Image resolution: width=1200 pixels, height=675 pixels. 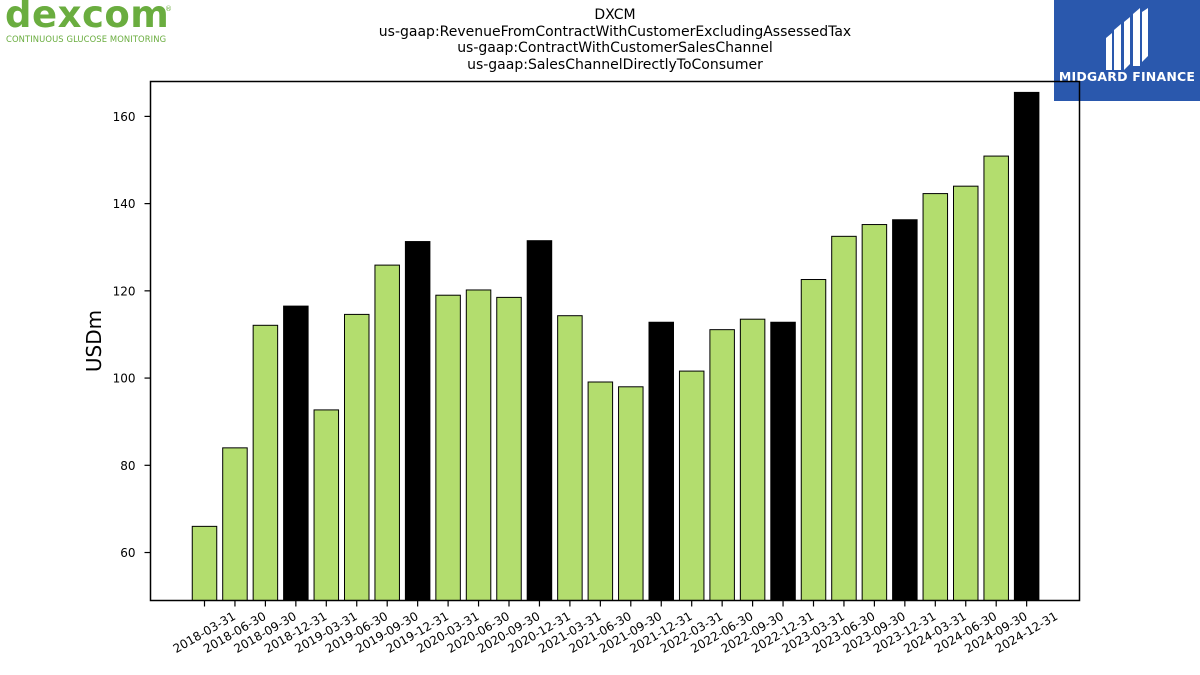 What do you see at coordinates (132, 335) in the screenshot?
I see `y-axis: 60 80 100 120 140 160` at bounding box center [132, 335].